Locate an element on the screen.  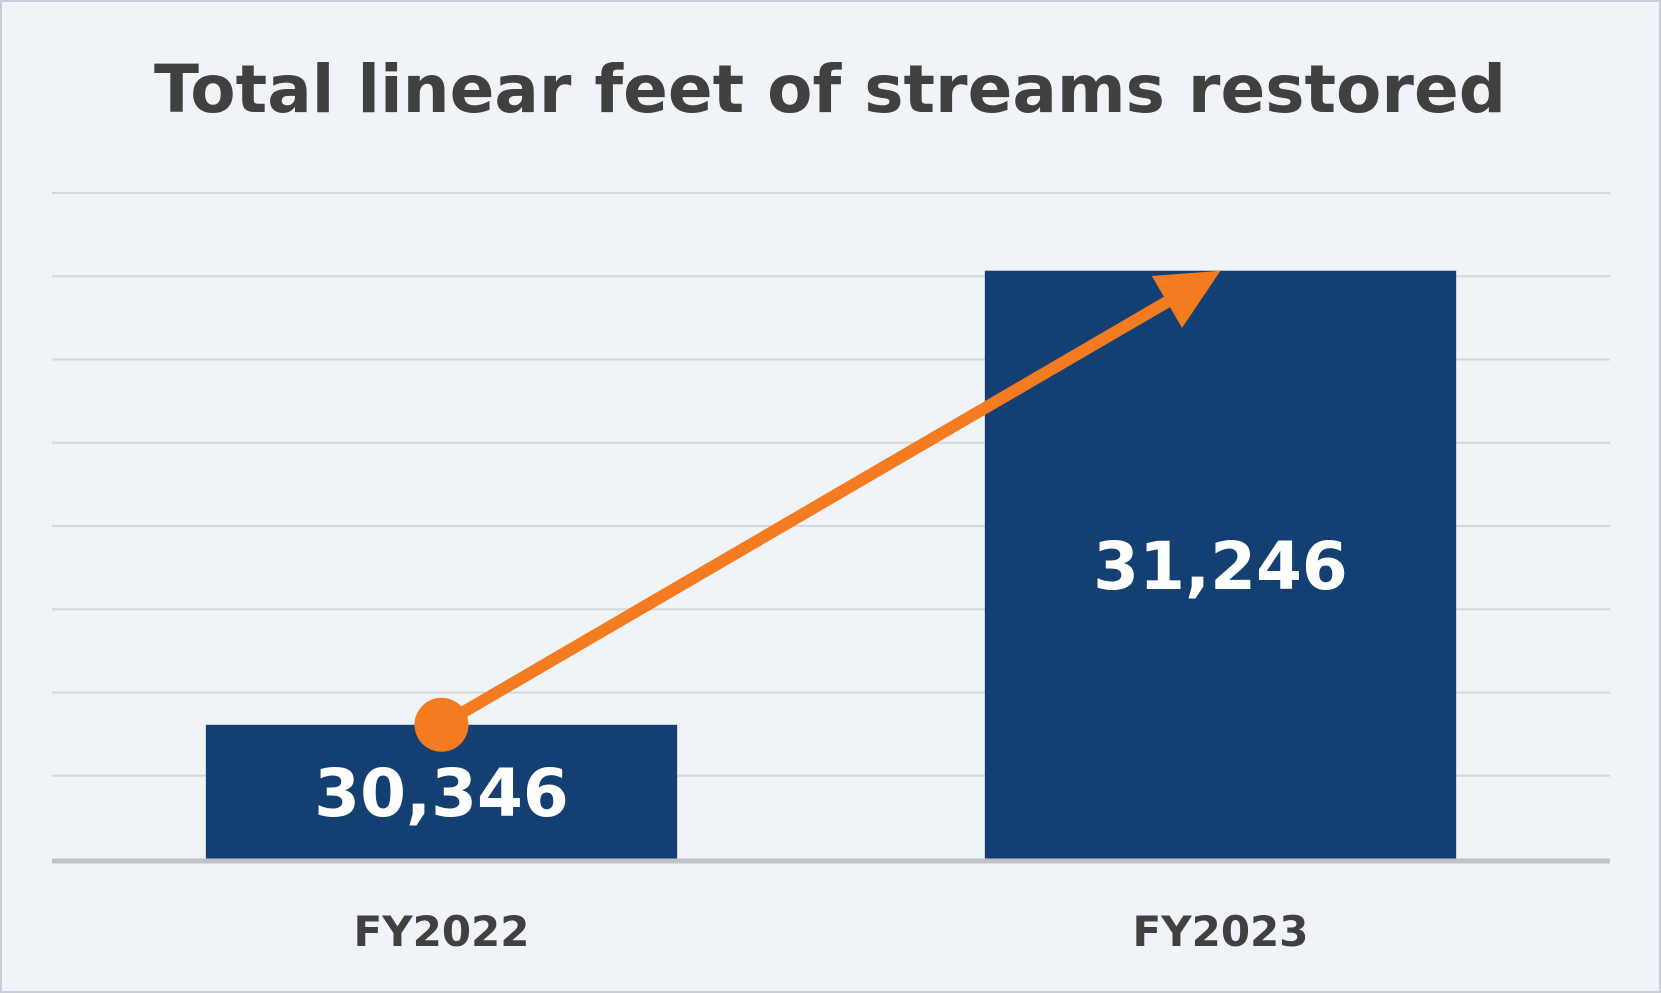
trend-arrow-start-dot is located at coordinates (441, 724).